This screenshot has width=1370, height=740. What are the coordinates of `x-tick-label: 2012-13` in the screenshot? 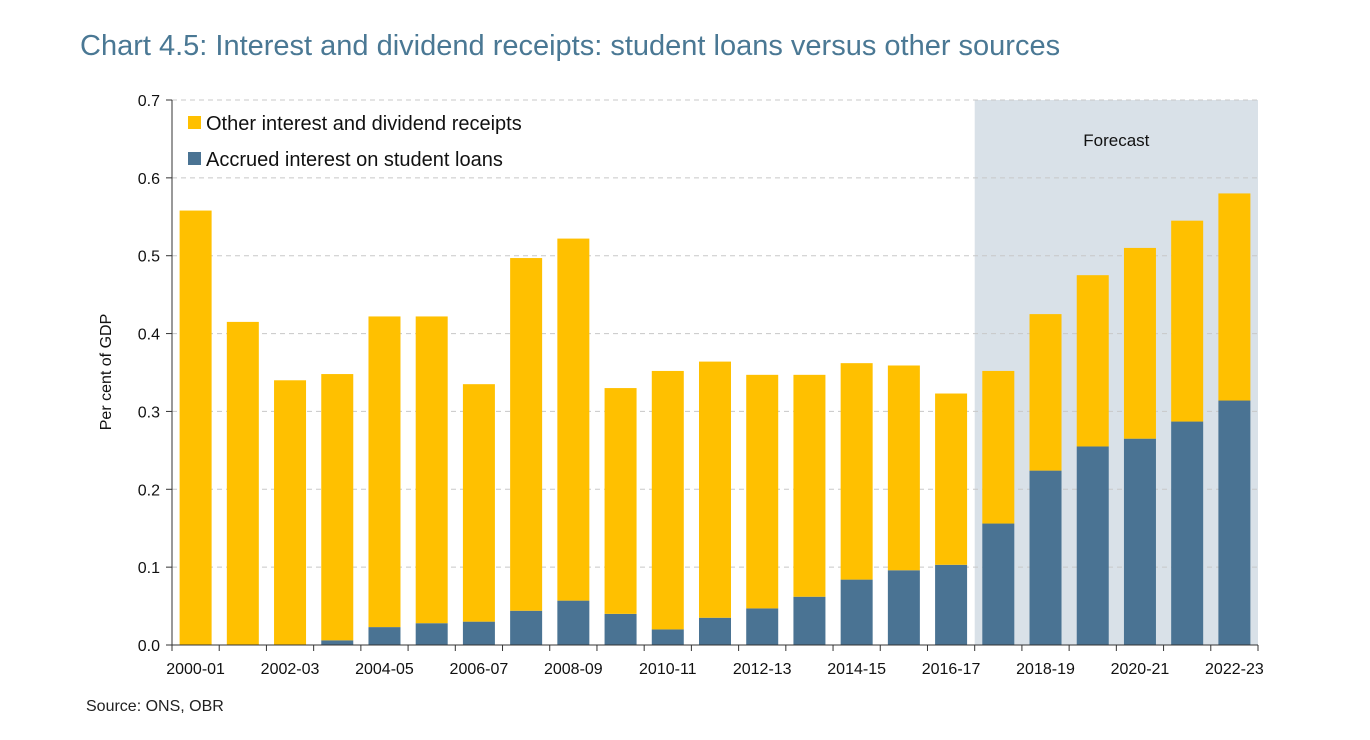 It's located at (762, 669).